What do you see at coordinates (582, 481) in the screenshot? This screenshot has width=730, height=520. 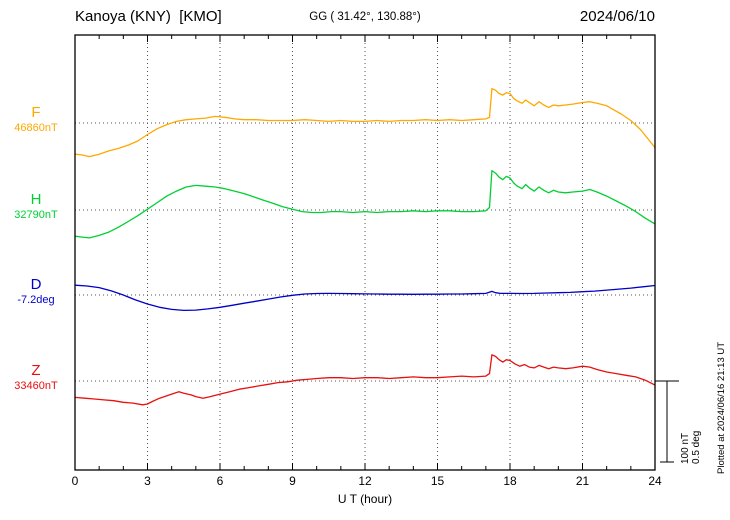 I see `x-tick-label: 21` at bounding box center [582, 481].